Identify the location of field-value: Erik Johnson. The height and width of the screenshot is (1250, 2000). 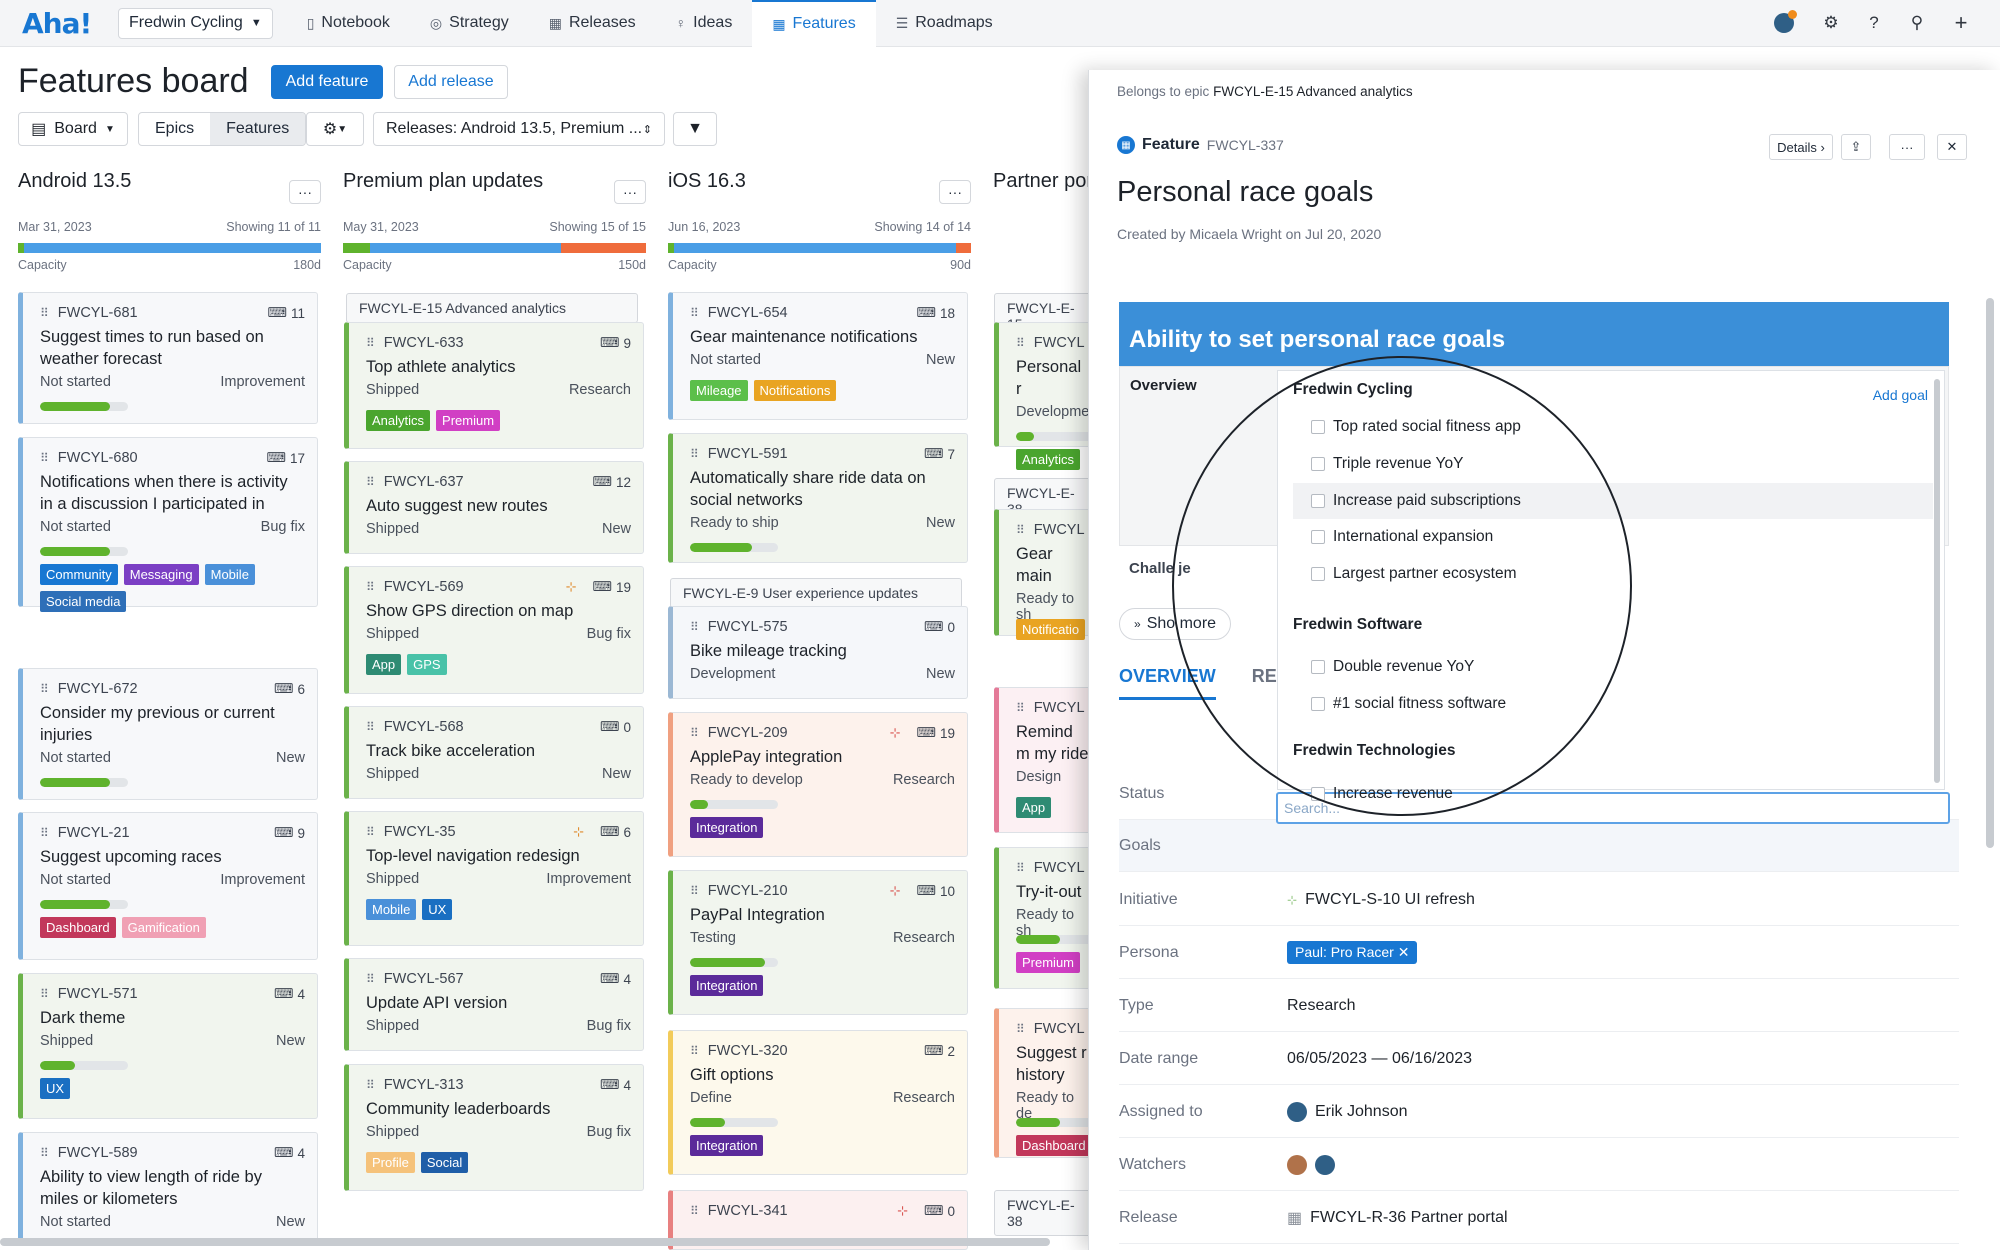
(1361, 1111).